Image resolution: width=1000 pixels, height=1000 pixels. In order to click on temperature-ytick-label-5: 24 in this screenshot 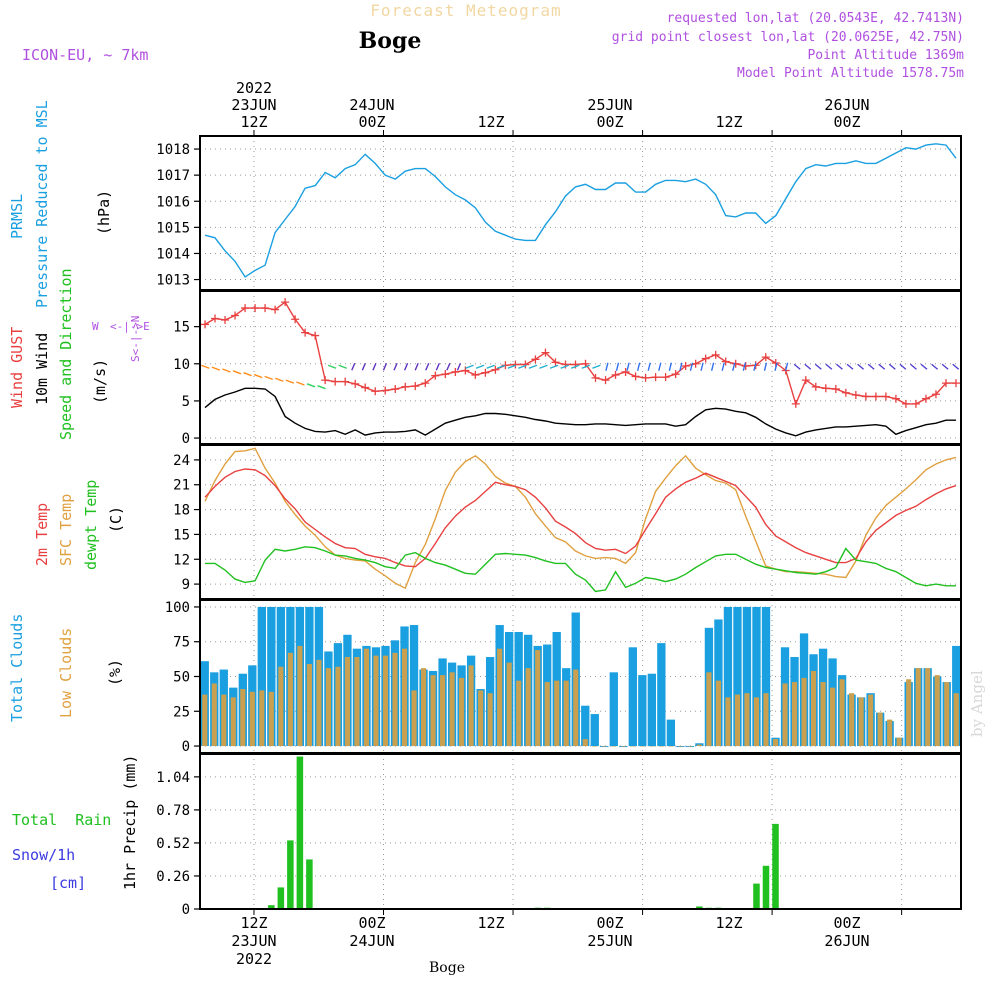, I will do `click(181, 461)`.